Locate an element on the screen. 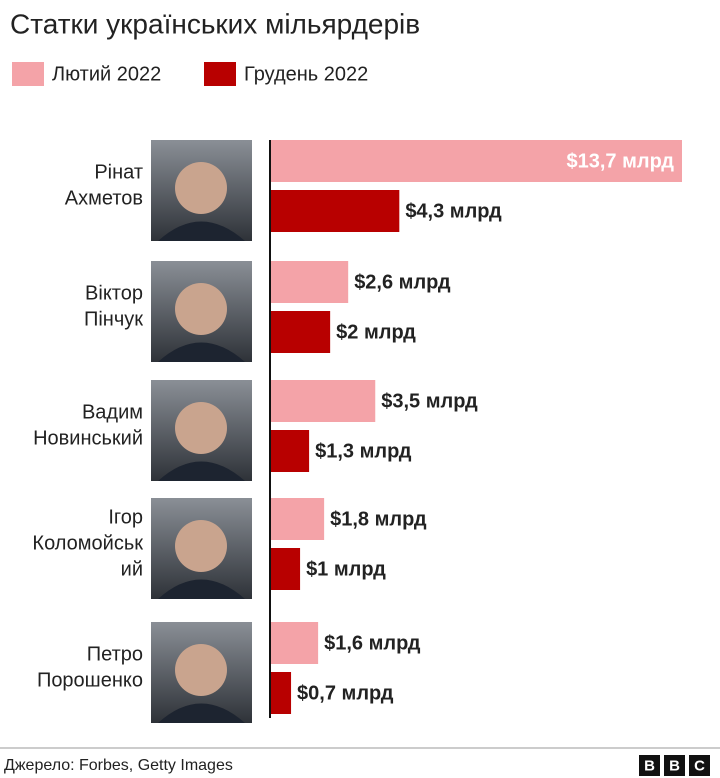 The width and height of the screenshot is (720, 778). category-label: Коломойськ is located at coordinates (87, 543).